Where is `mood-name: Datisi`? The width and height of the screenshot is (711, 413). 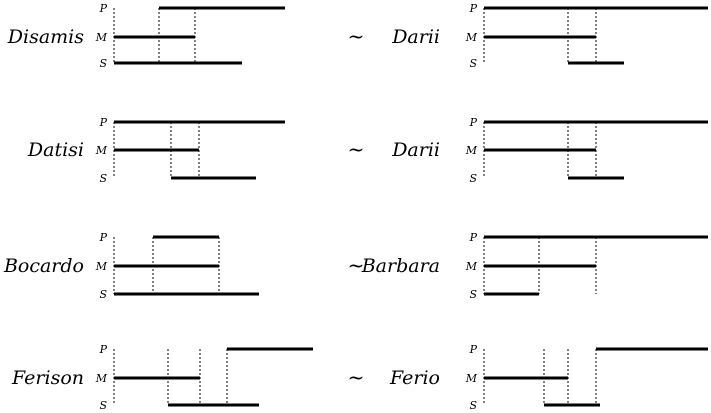
mood-name: Datisi is located at coordinates (55, 150).